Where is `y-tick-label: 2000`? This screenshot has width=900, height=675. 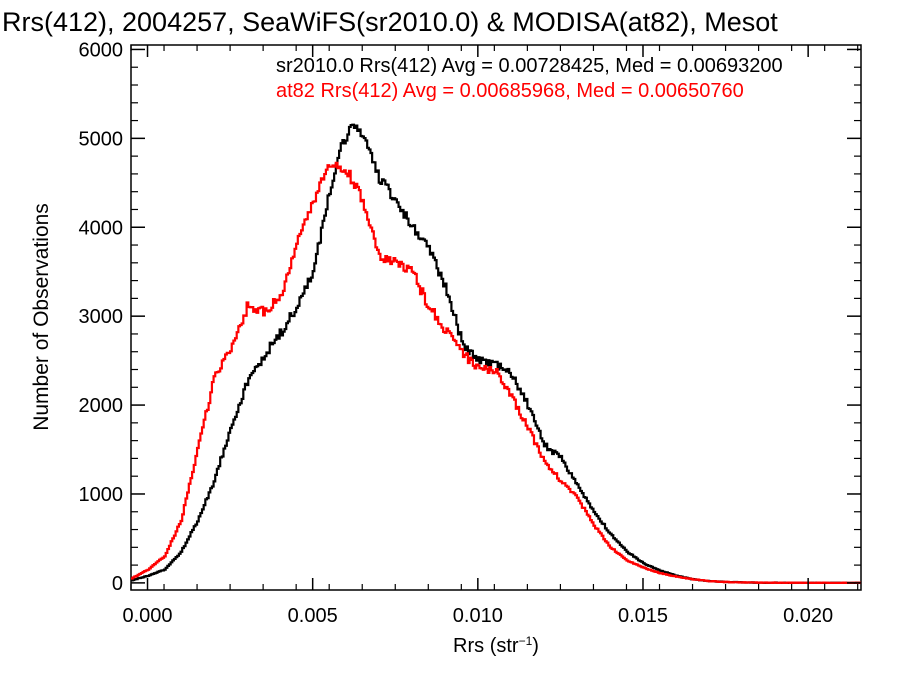 y-tick-label: 2000 is located at coordinates (101, 406).